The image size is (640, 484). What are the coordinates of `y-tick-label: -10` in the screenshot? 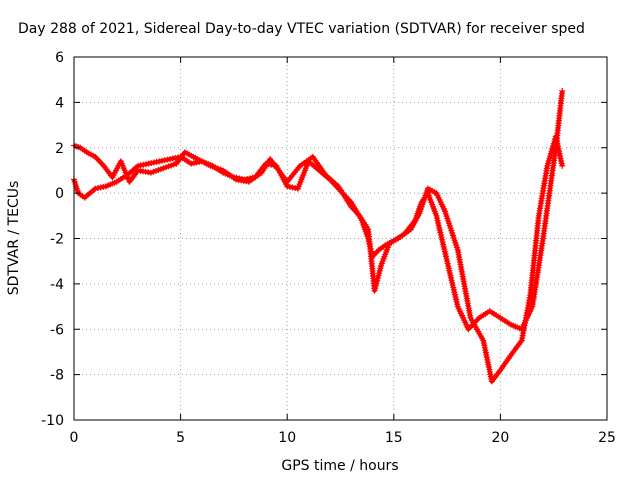 It's located at (52, 421).